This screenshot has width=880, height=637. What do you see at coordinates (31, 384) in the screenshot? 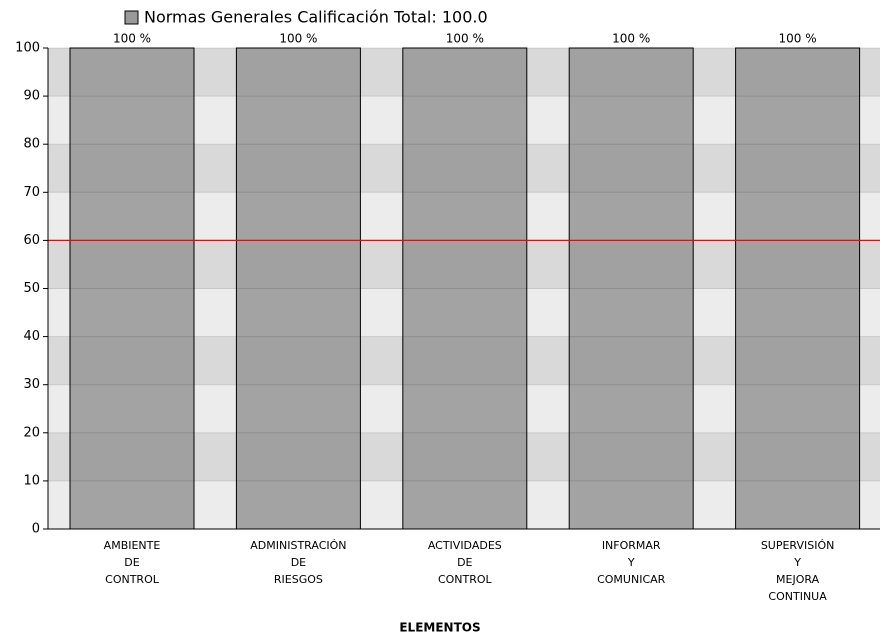
I see `y-tick-label: 30` at bounding box center [31, 384].